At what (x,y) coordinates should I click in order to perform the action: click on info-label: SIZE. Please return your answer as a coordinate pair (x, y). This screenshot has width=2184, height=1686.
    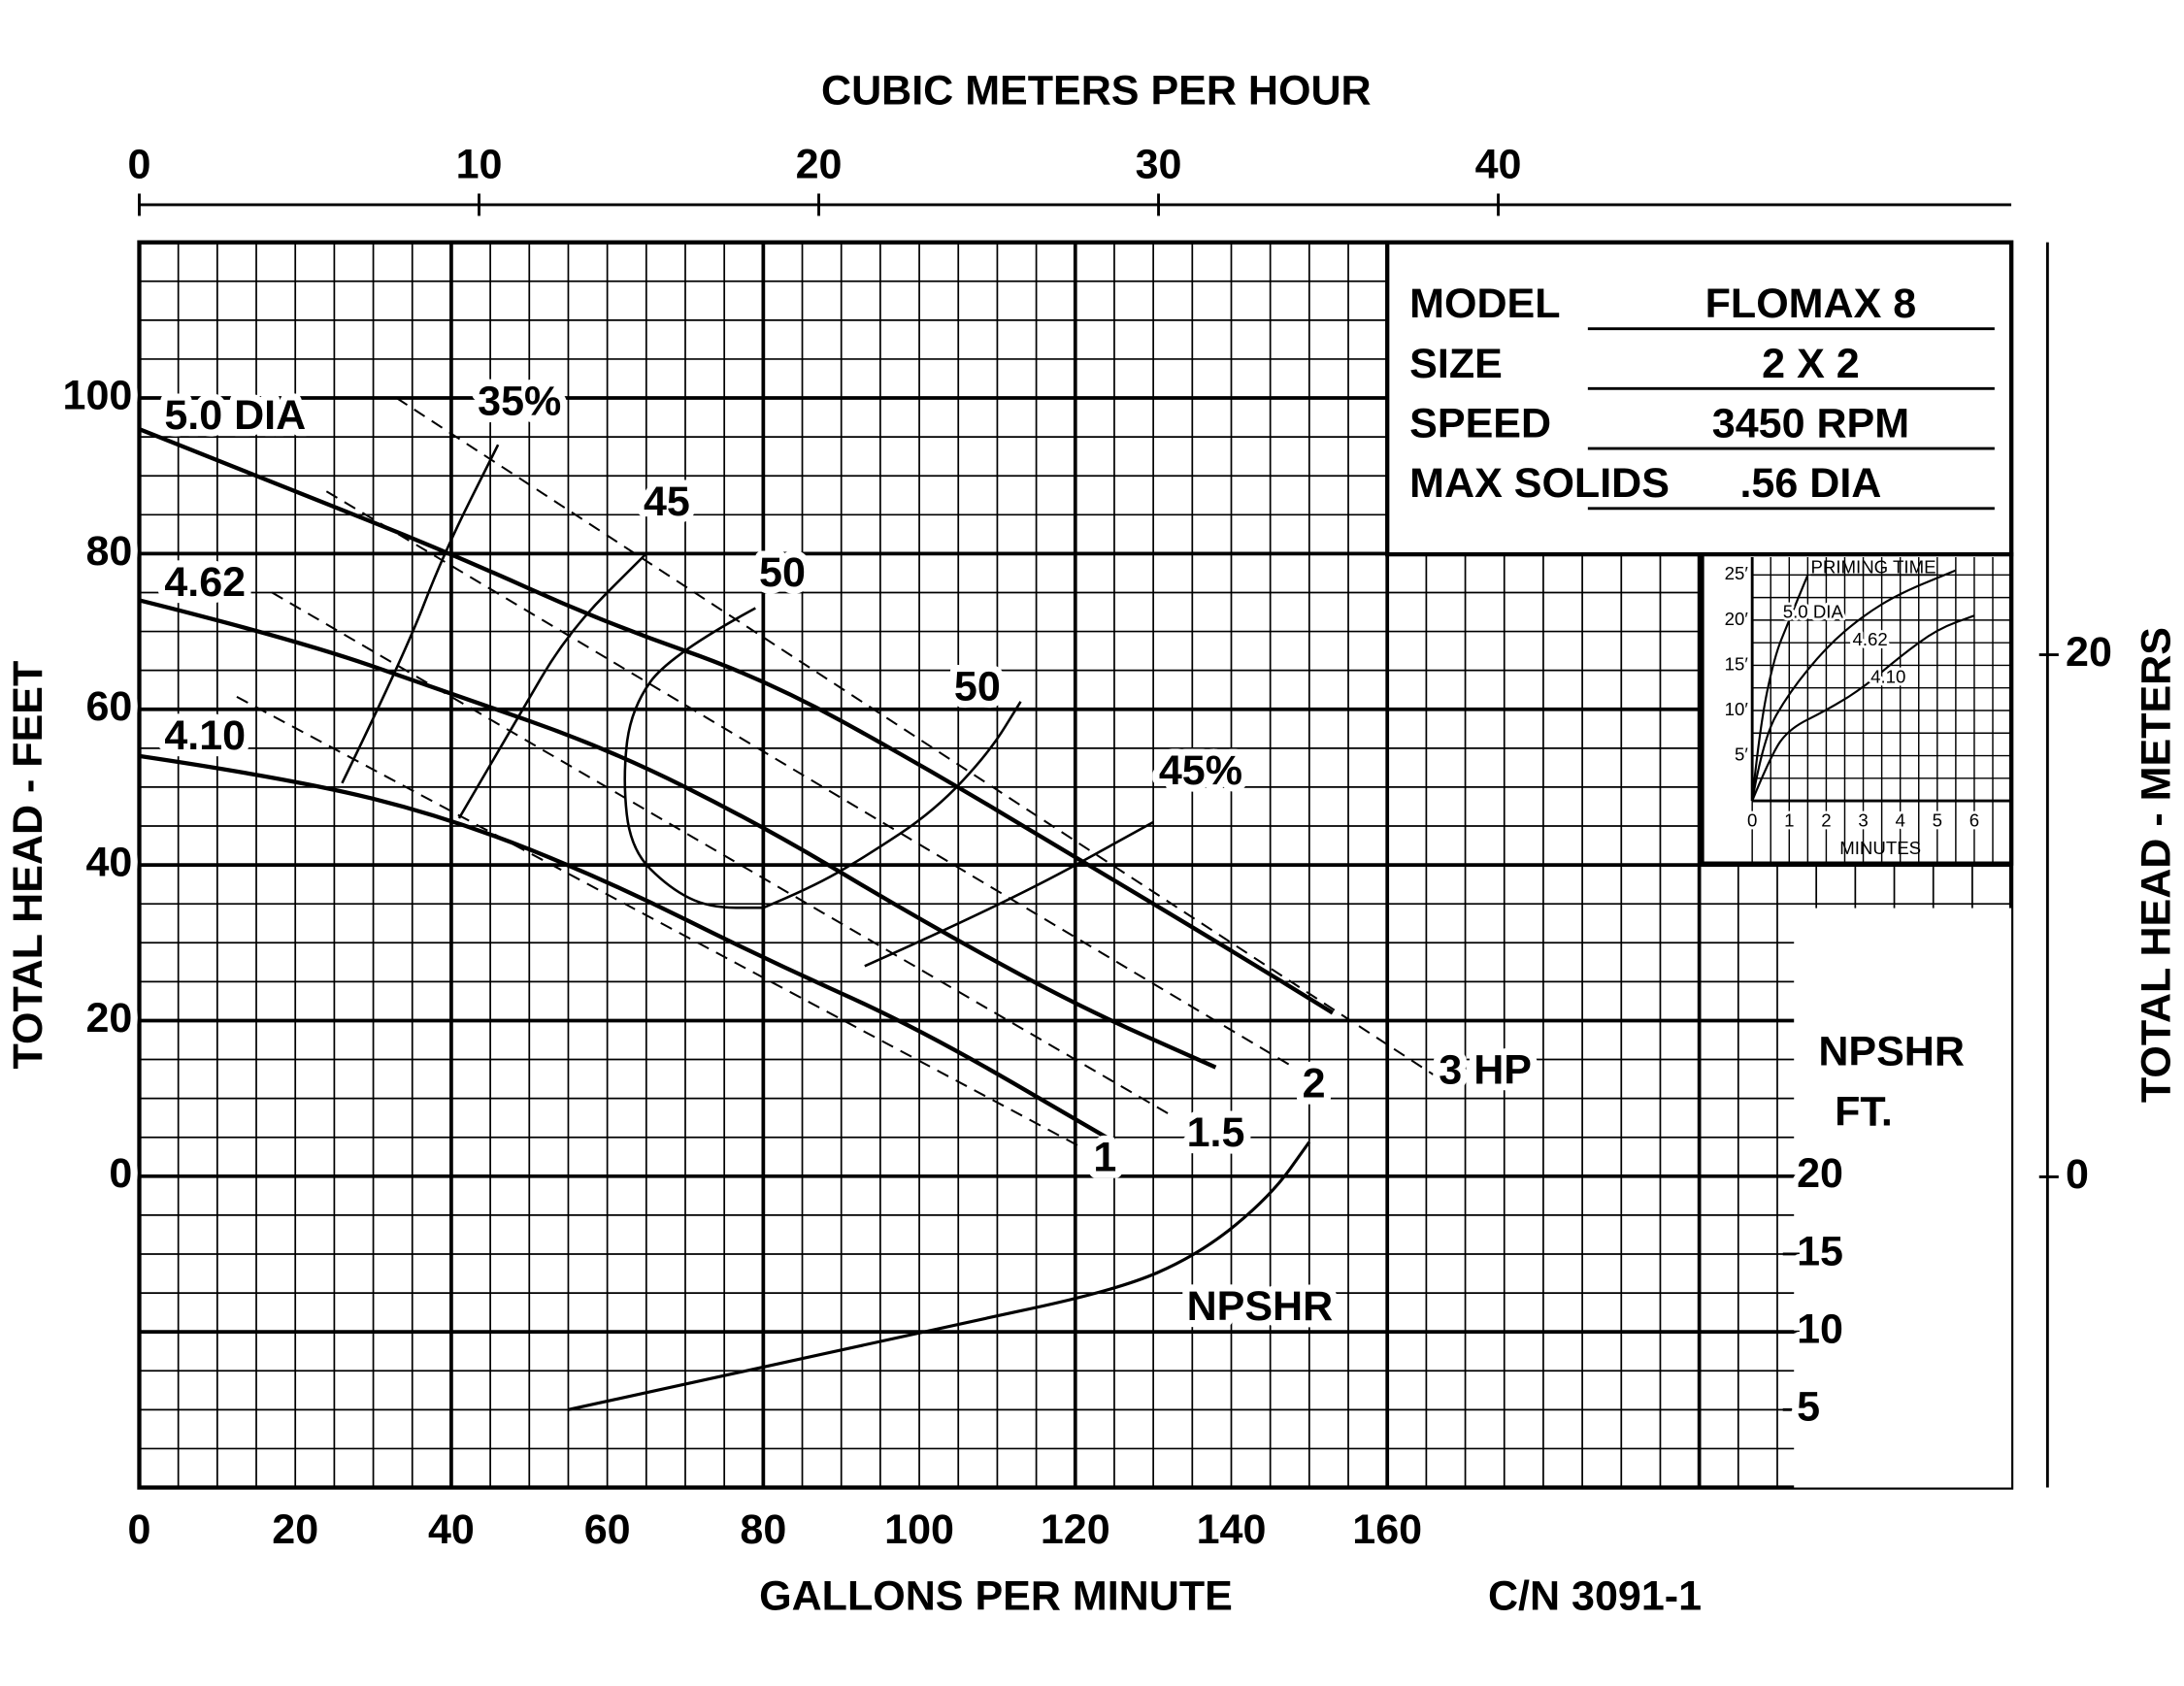
    Looking at the image, I should click on (1456, 364).